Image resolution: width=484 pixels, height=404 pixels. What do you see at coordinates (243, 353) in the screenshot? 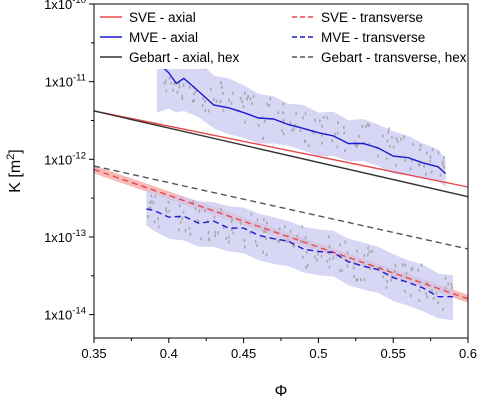
I see `x-tick-label: 0.45` at bounding box center [243, 353].